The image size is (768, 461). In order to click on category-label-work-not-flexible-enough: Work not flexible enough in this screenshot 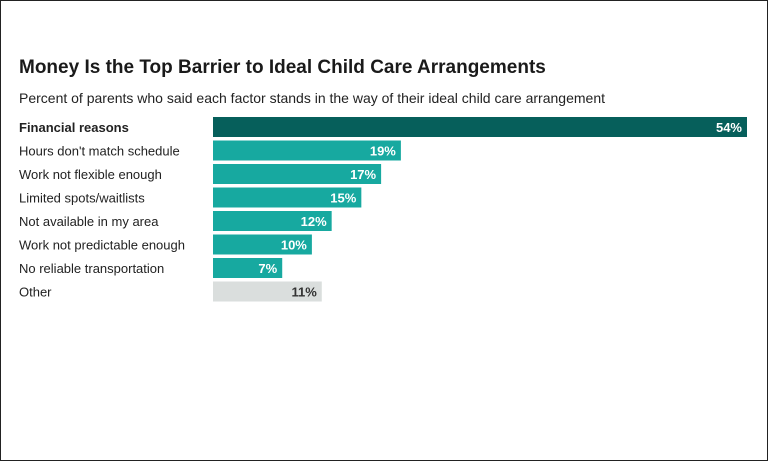, I will do `click(90, 174)`.